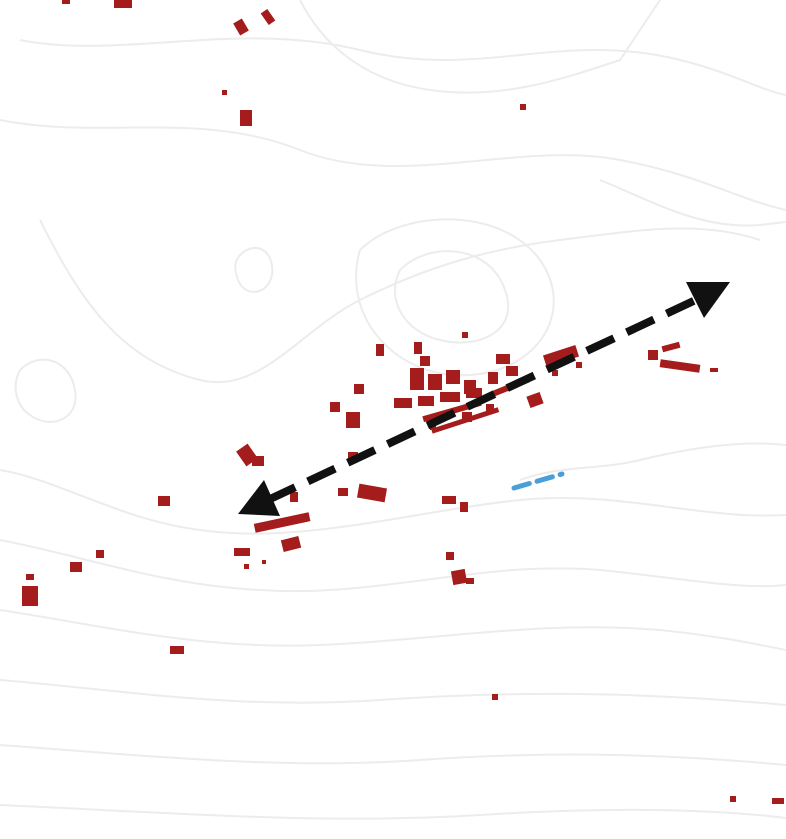  I want to click on arrowhead-ne-icon, so click(708, 300).